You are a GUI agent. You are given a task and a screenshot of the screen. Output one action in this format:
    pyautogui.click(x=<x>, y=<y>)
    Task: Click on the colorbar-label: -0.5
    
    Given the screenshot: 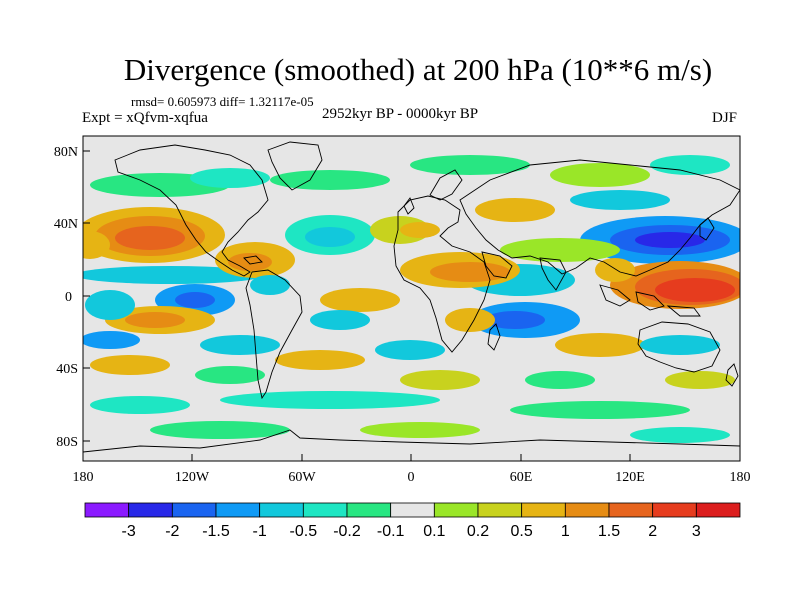 What is the action you would take?
    pyautogui.click(x=304, y=531)
    